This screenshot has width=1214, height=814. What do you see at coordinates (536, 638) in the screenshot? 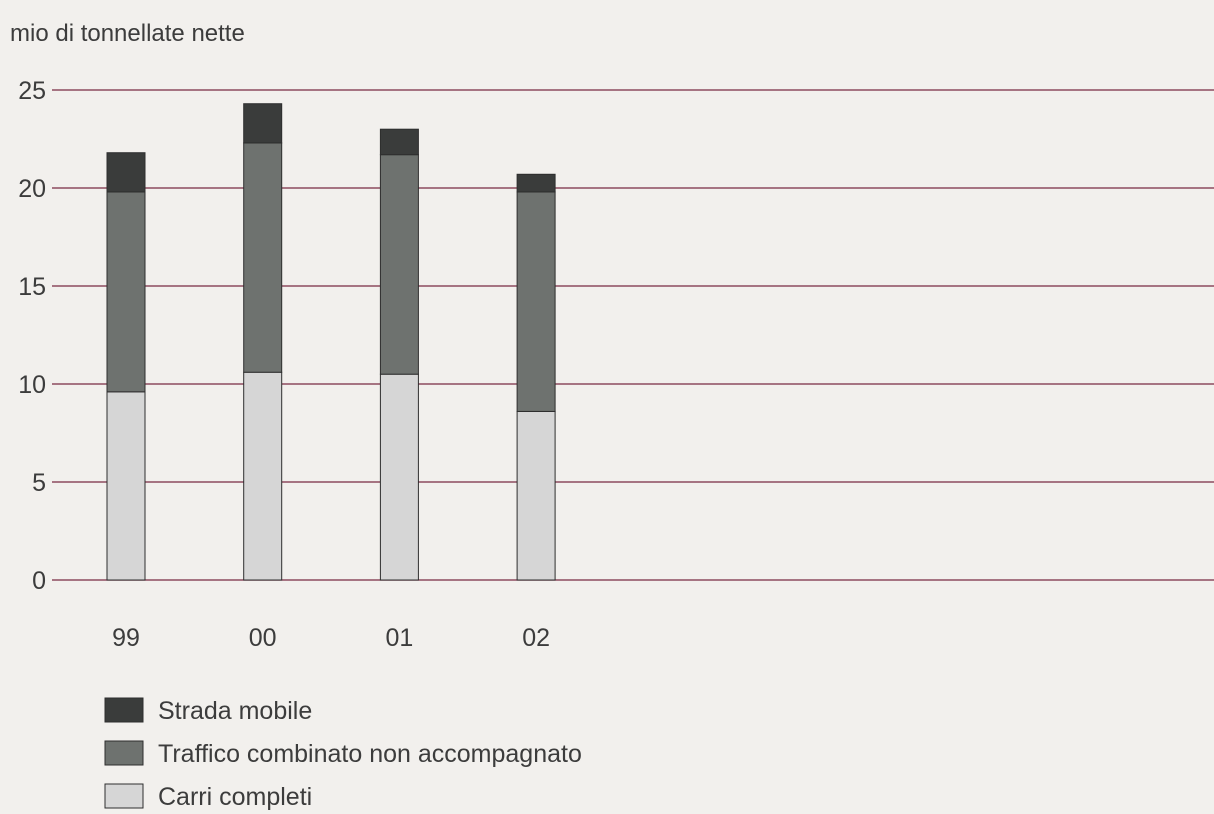
I see `x-tick-label: 02` at bounding box center [536, 638].